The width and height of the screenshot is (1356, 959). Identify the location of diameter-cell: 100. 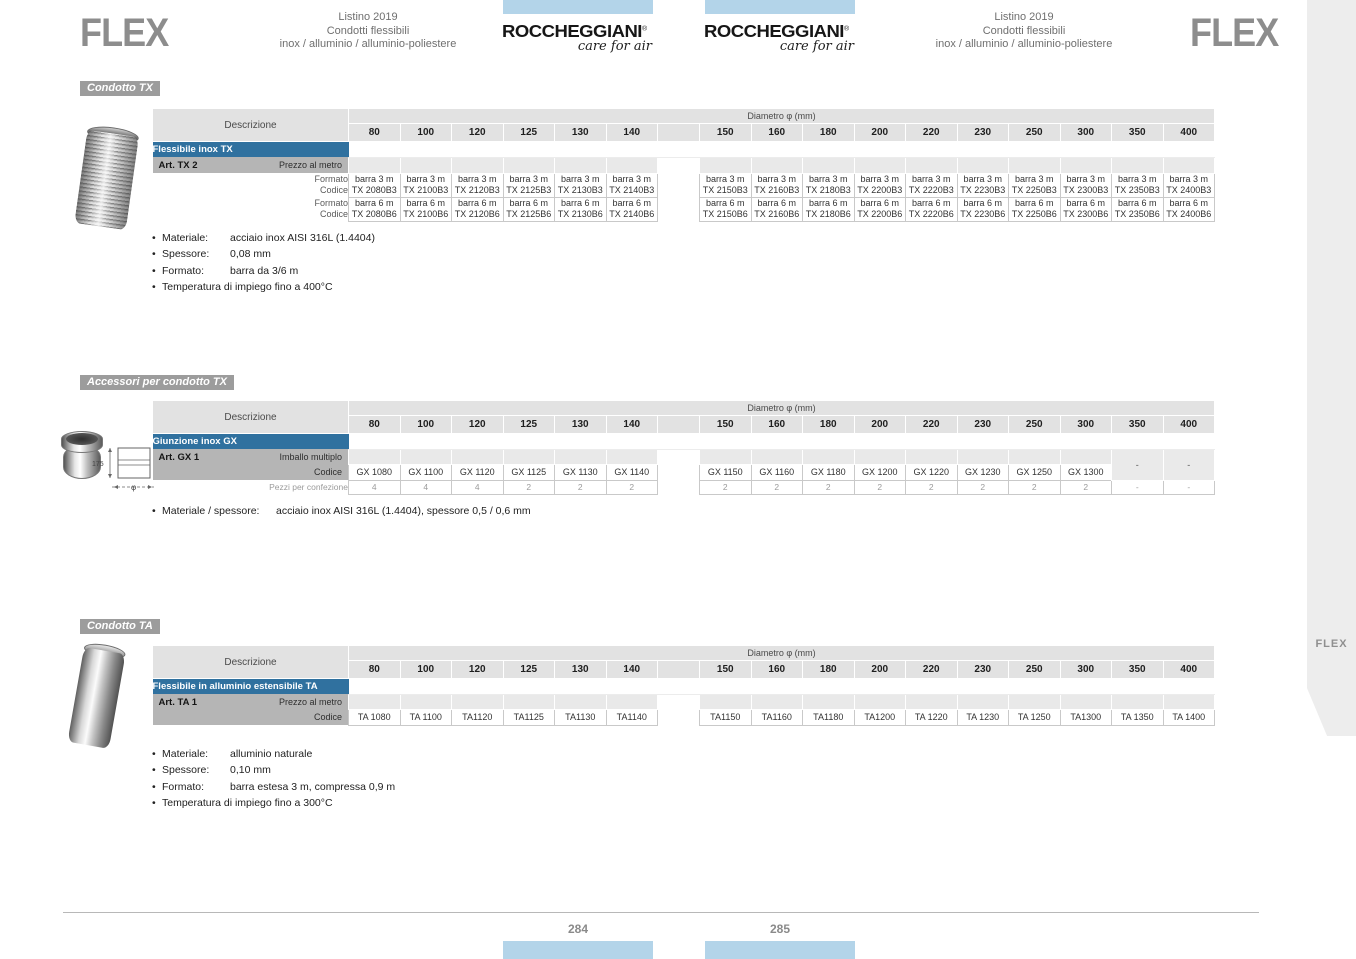
(425, 132).